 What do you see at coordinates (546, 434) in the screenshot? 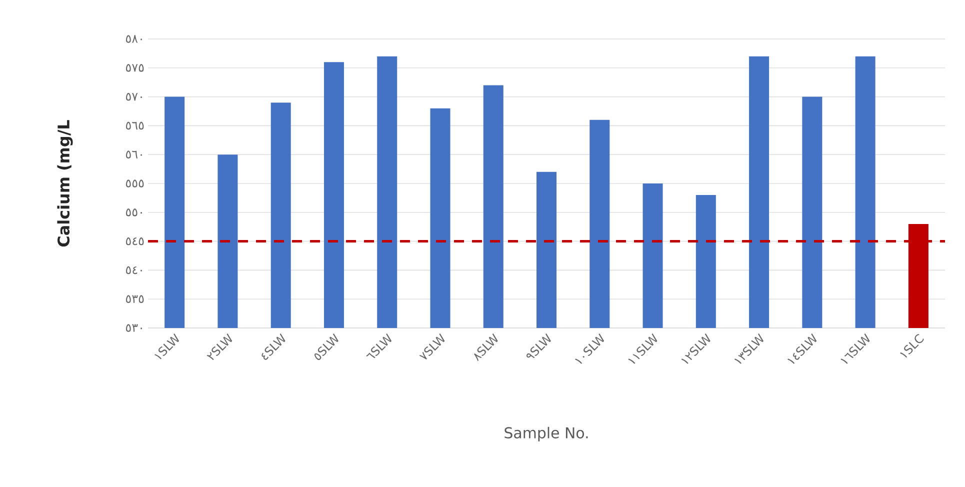
I see `x-axis-title: Sample No.` at bounding box center [546, 434].